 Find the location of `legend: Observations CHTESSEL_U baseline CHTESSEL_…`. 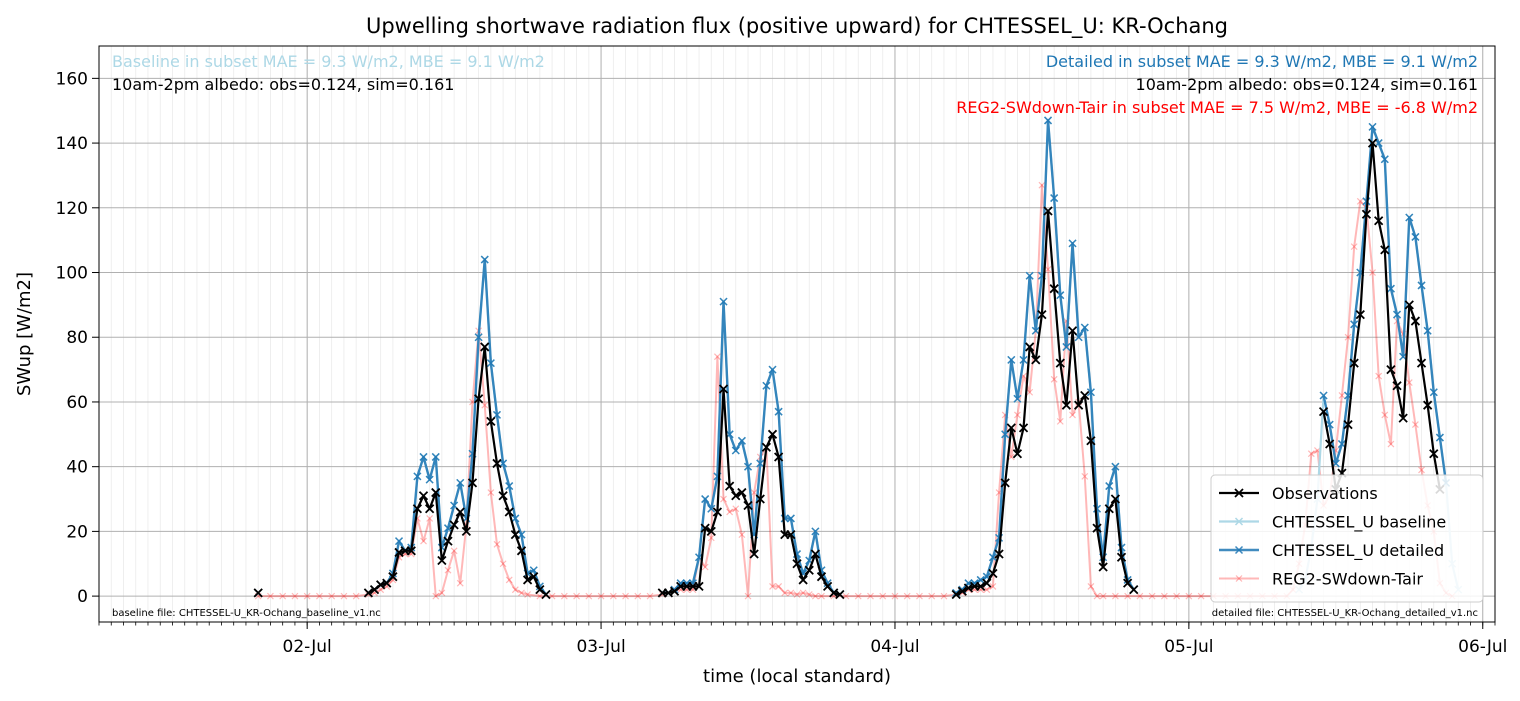

legend: Observations CHTESSEL_U baseline CHTESSEL_… is located at coordinates (1347, 538).